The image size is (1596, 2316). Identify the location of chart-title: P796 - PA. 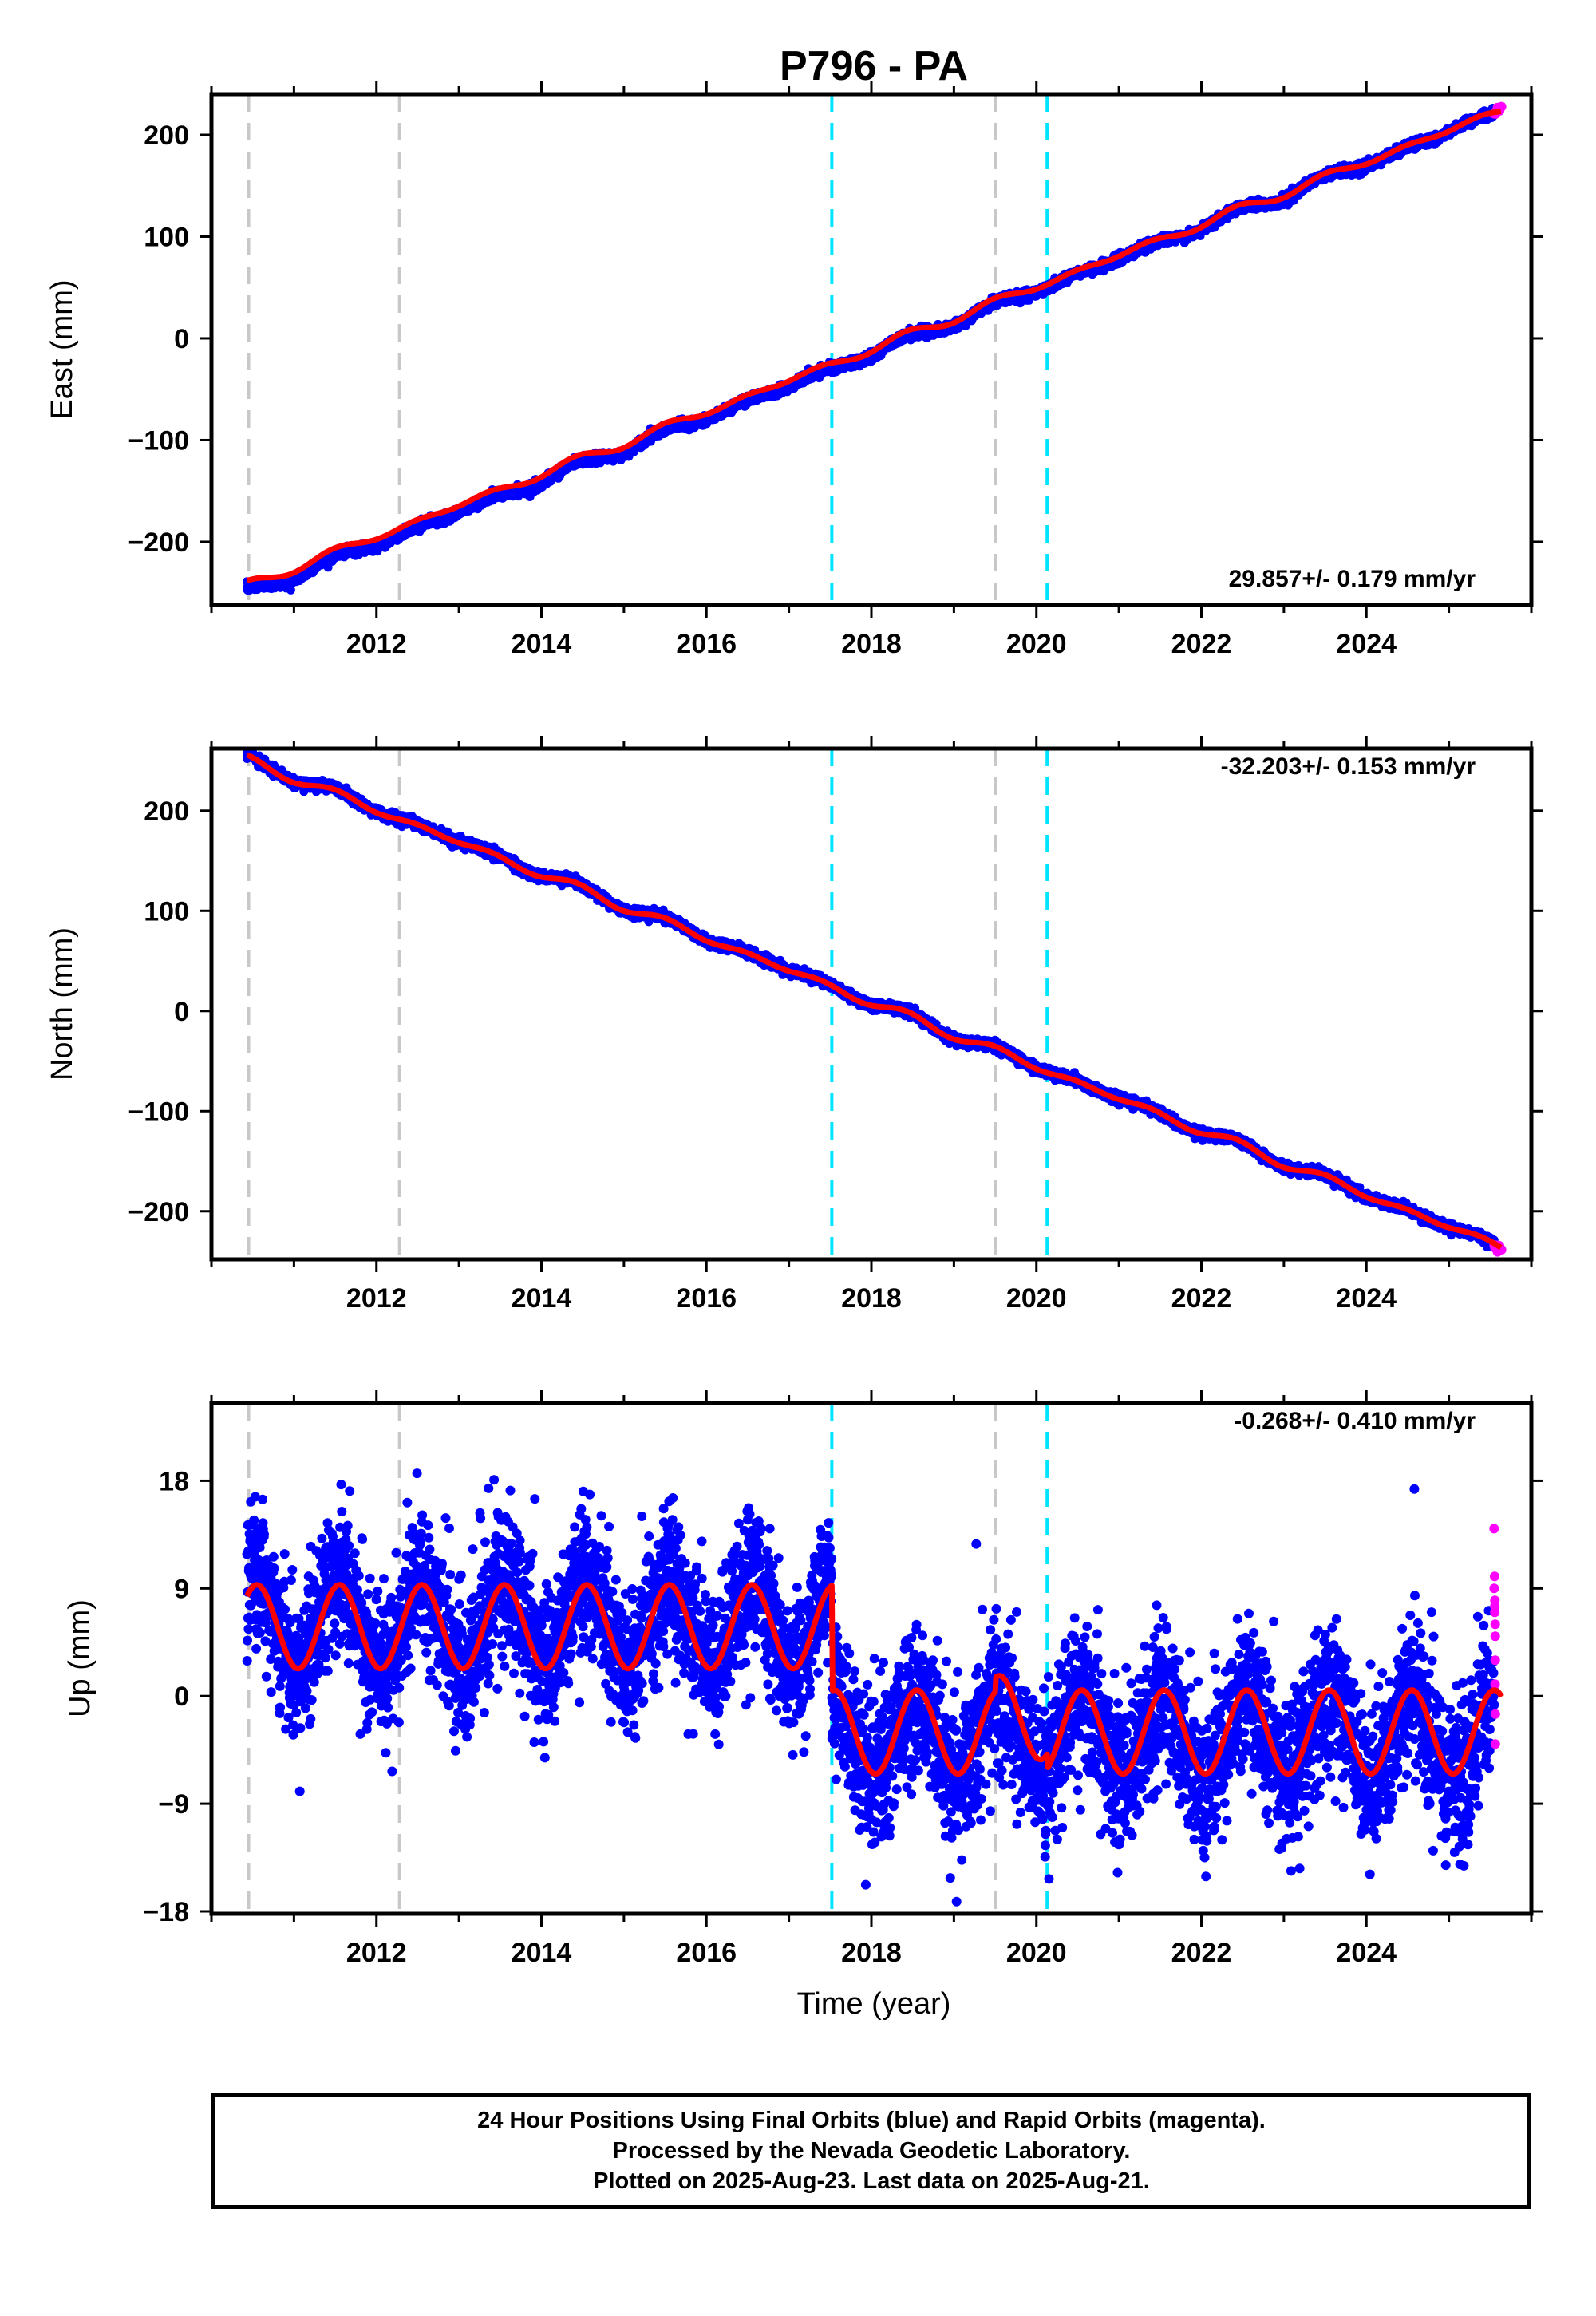
(874, 66).